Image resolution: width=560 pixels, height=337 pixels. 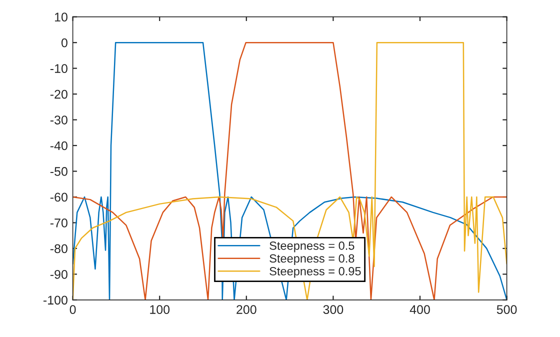 What do you see at coordinates (59, 120) in the screenshot?
I see `y-tick-label: -30` at bounding box center [59, 120].